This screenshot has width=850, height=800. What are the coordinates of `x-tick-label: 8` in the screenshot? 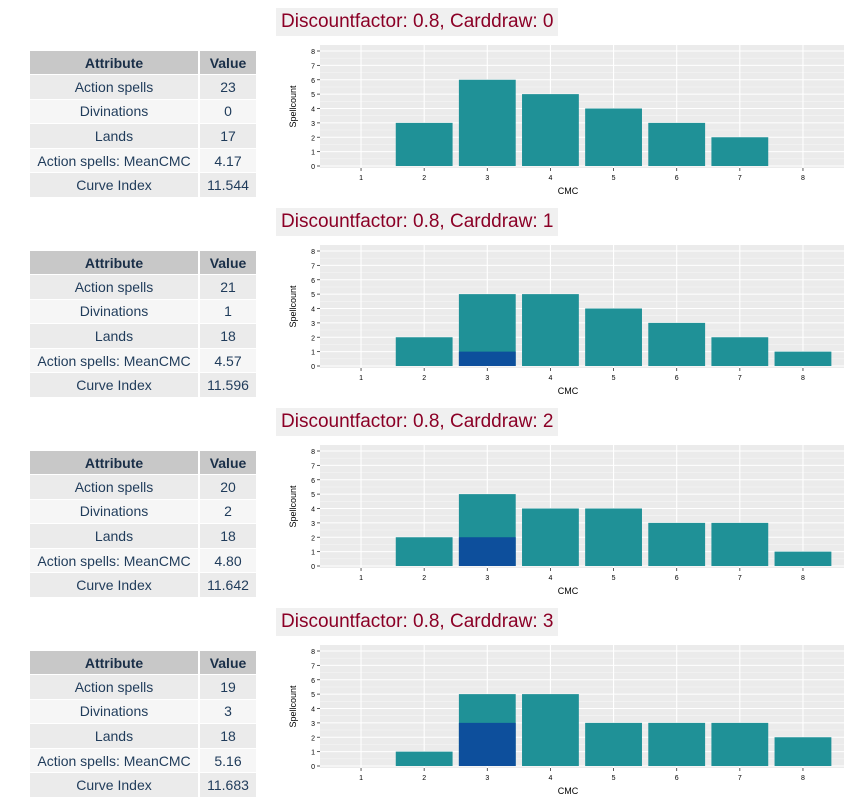 It's located at (803, 778).